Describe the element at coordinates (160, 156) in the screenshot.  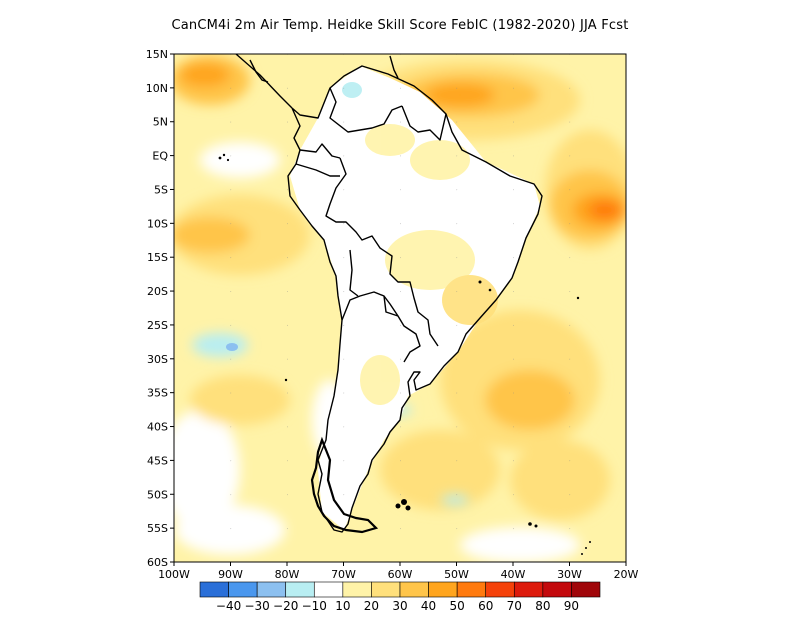
I see `lat-label: EQ` at that location.